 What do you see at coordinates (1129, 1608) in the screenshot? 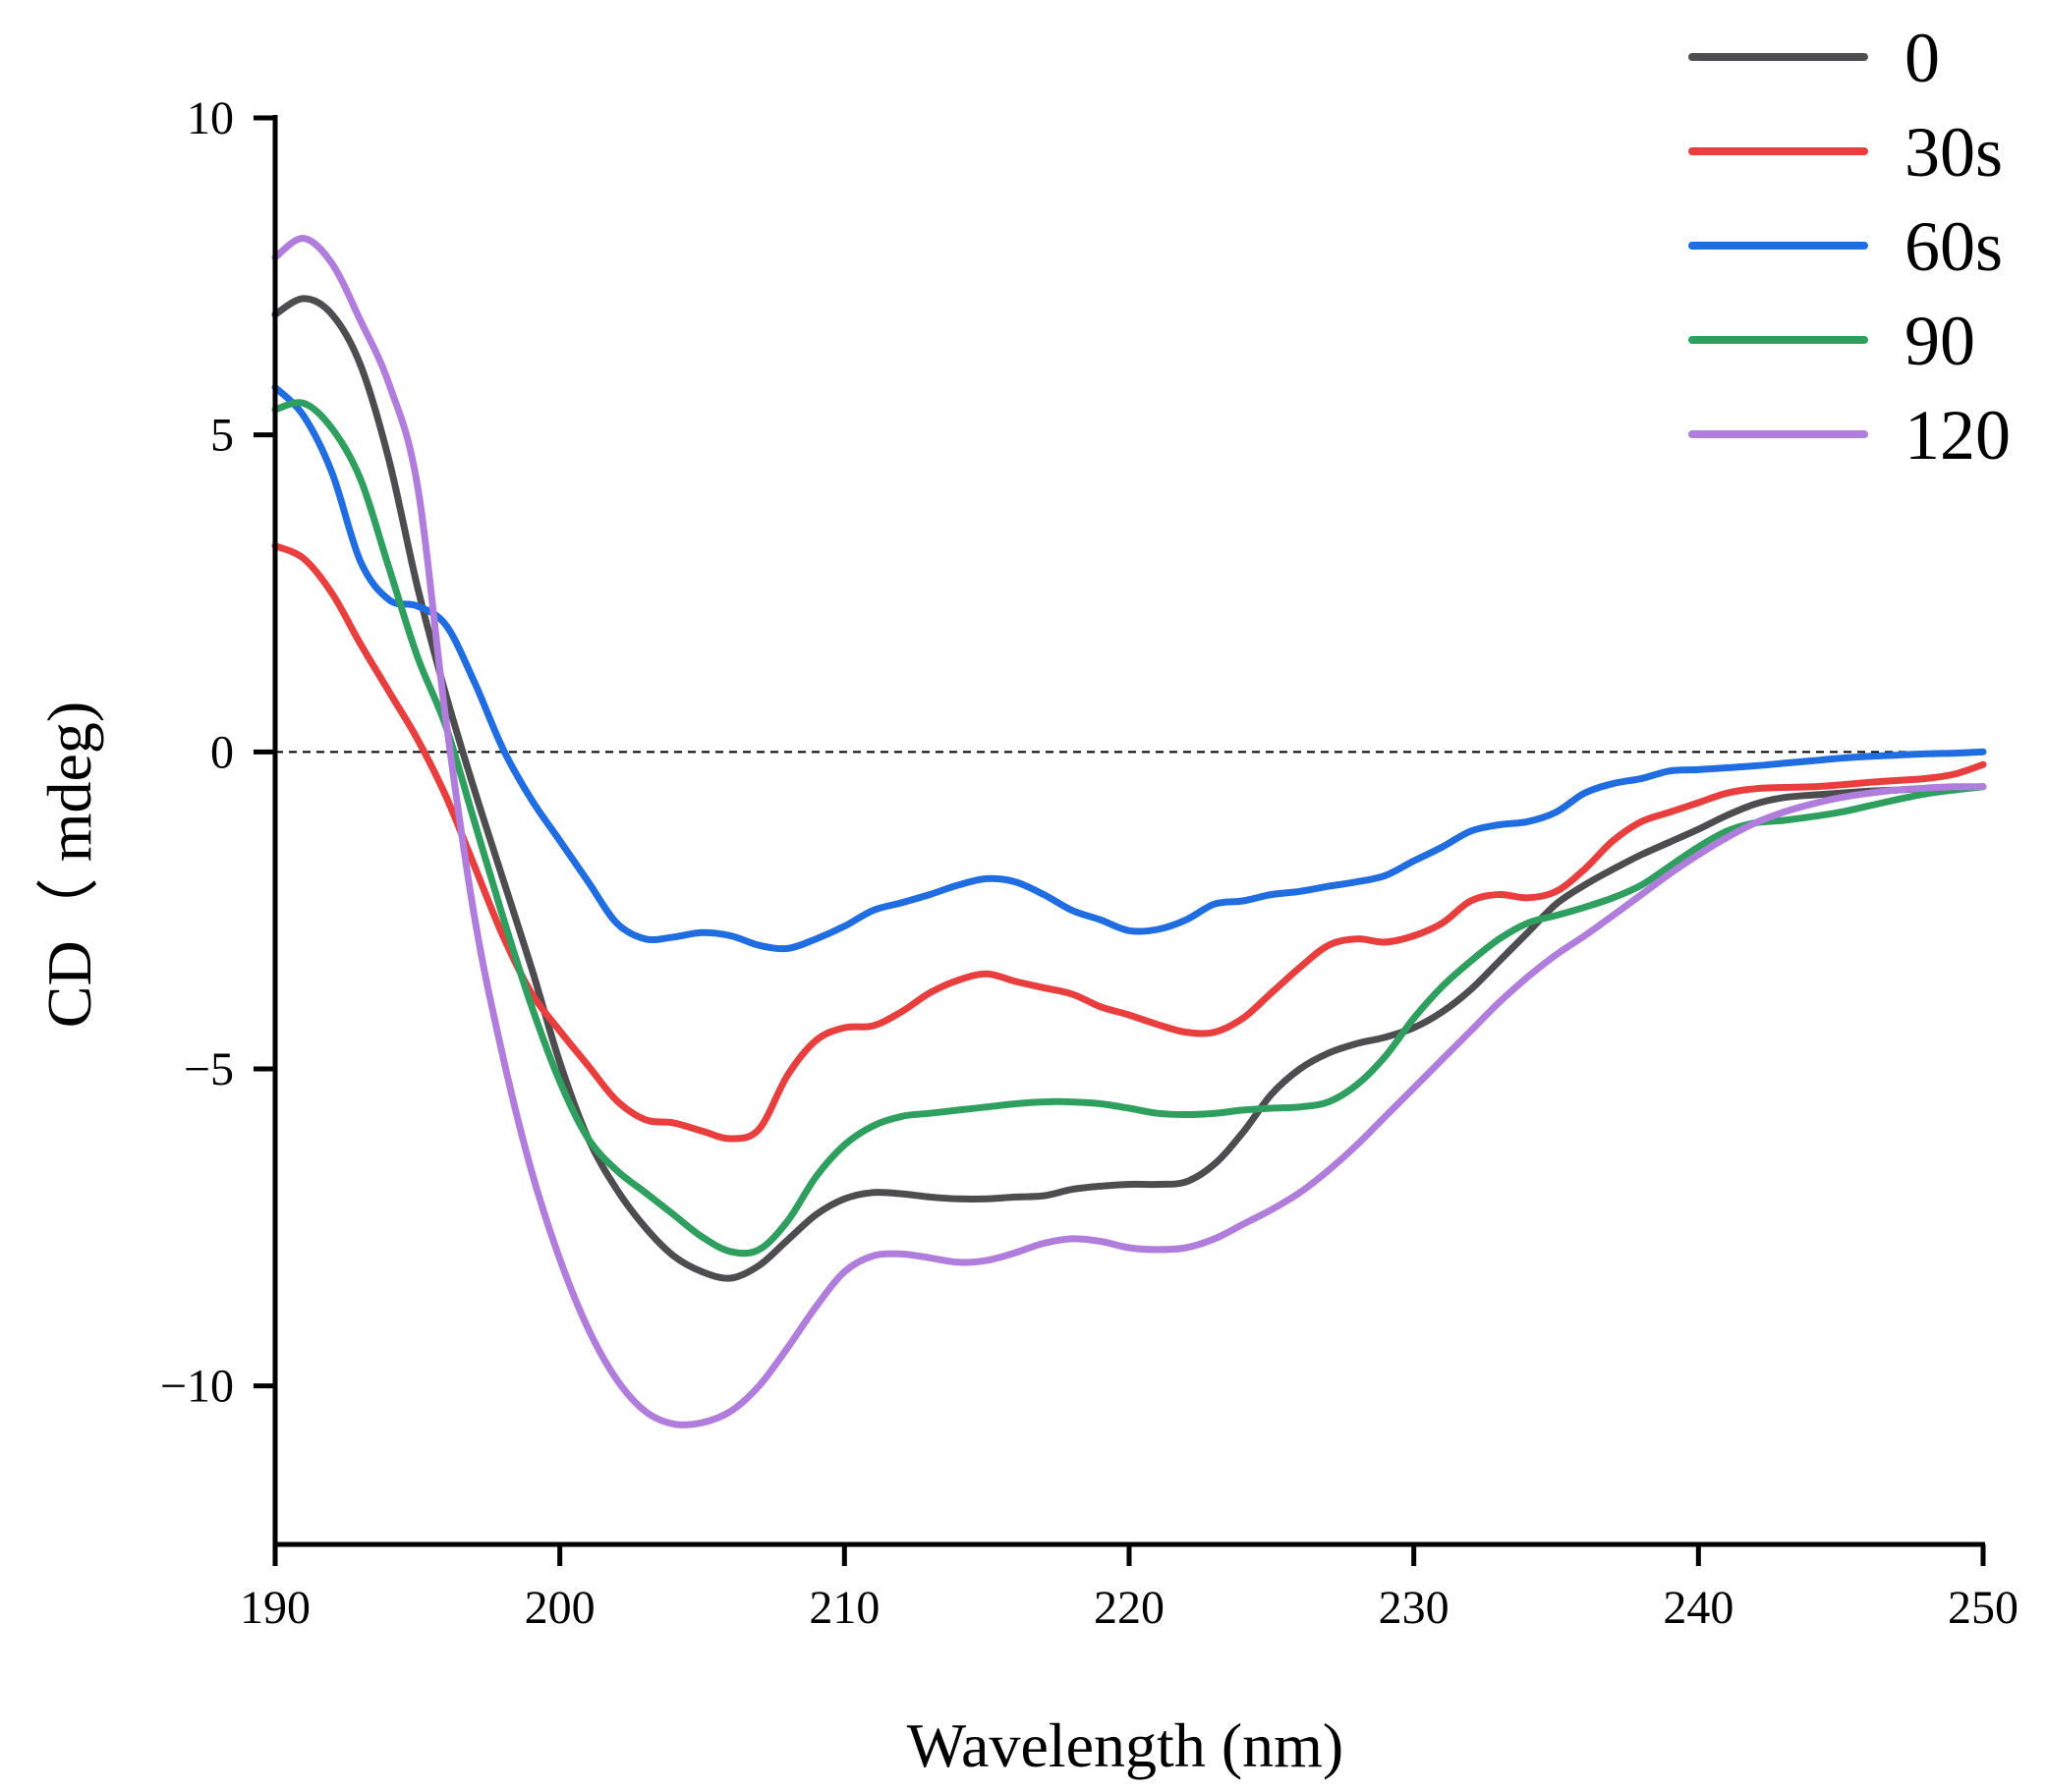
I see `x-tick-label: 220` at bounding box center [1129, 1608].